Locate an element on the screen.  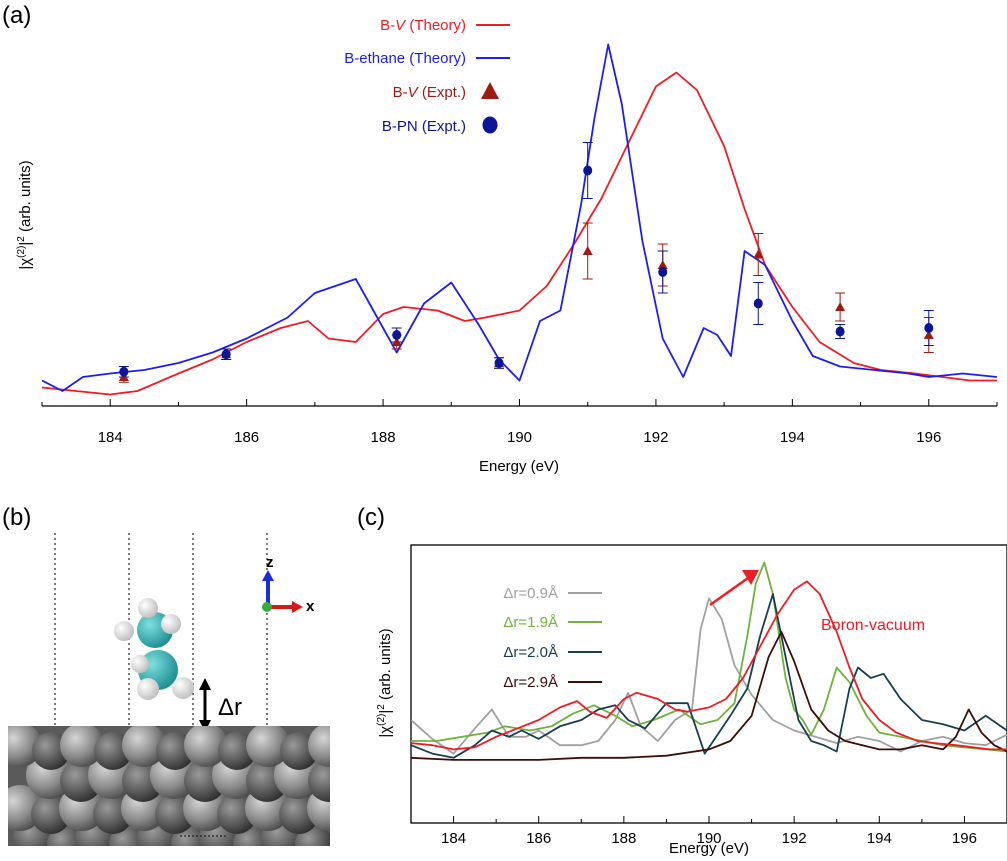
legend-c-2-9-label: Δr=2.9Å is located at coordinates (530, 682).